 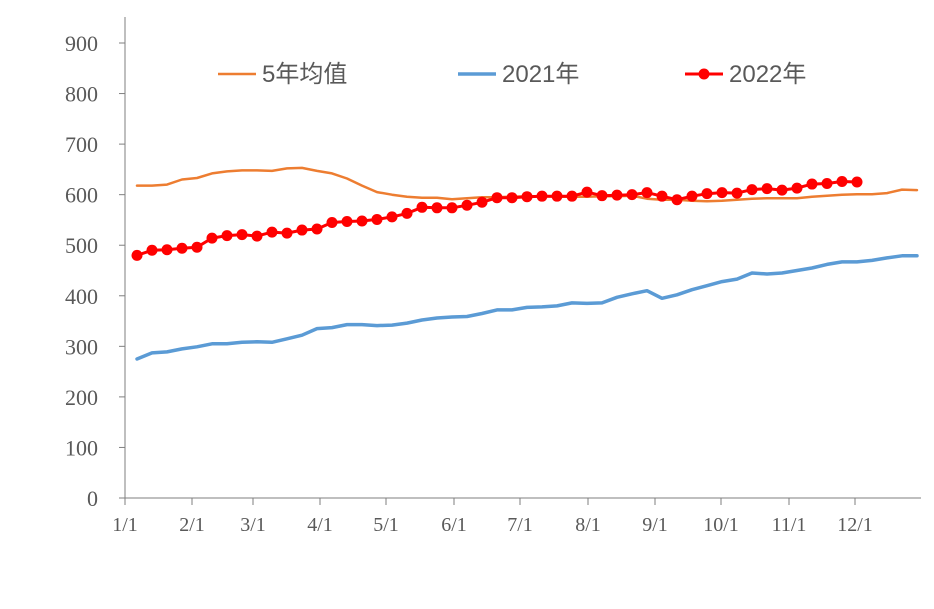 I want to click on legend: 5年均值 2021年 2022年, so click(x=512, y=74).